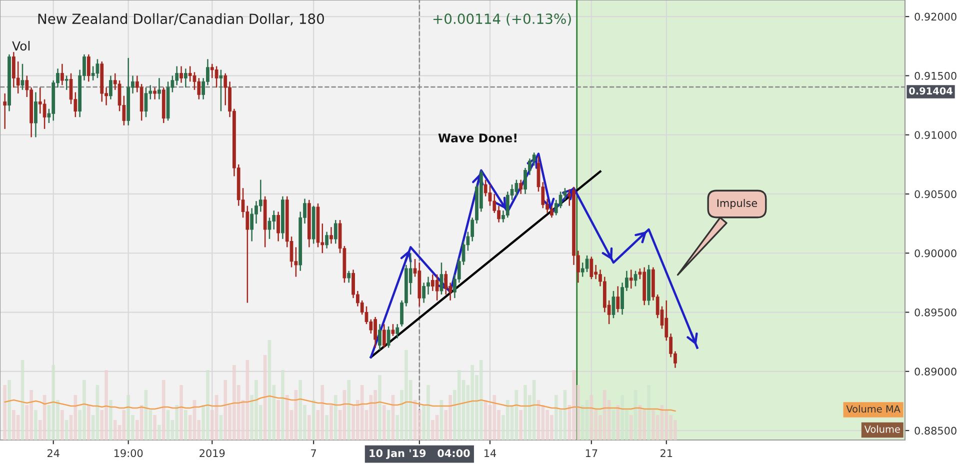 Image resolution: width=960 pixels, height=466 pixels. I want to click on x-tick-label: 10 Jan '19 04:00, so click(420, 454).